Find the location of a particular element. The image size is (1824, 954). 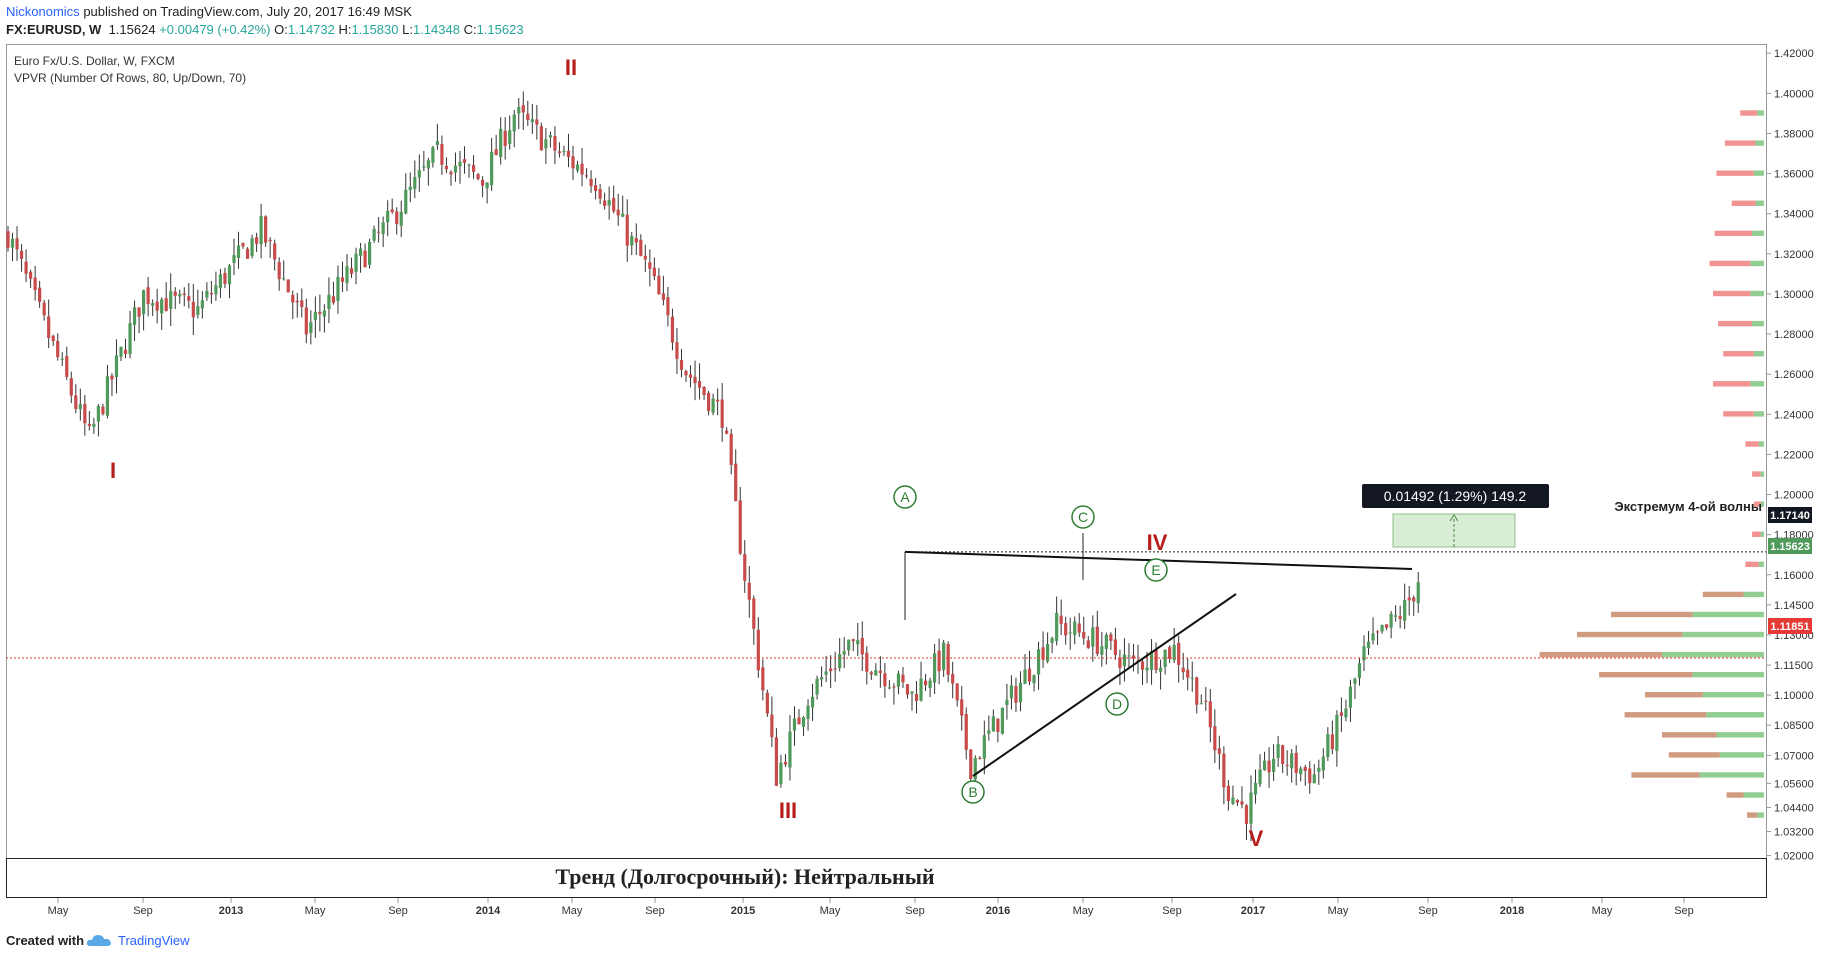

wave-circle-d is located at coordinates (1117, 704).